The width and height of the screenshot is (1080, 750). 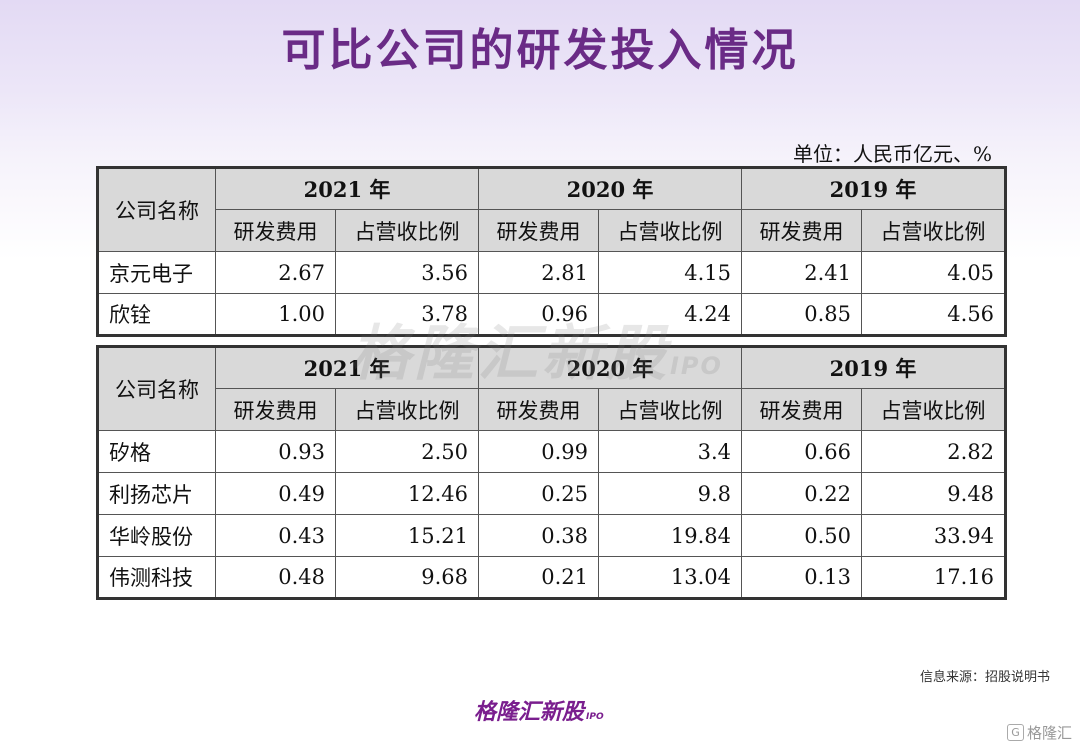 I want to click on brand-logo-icon: G, so click(x=1015, y=732).